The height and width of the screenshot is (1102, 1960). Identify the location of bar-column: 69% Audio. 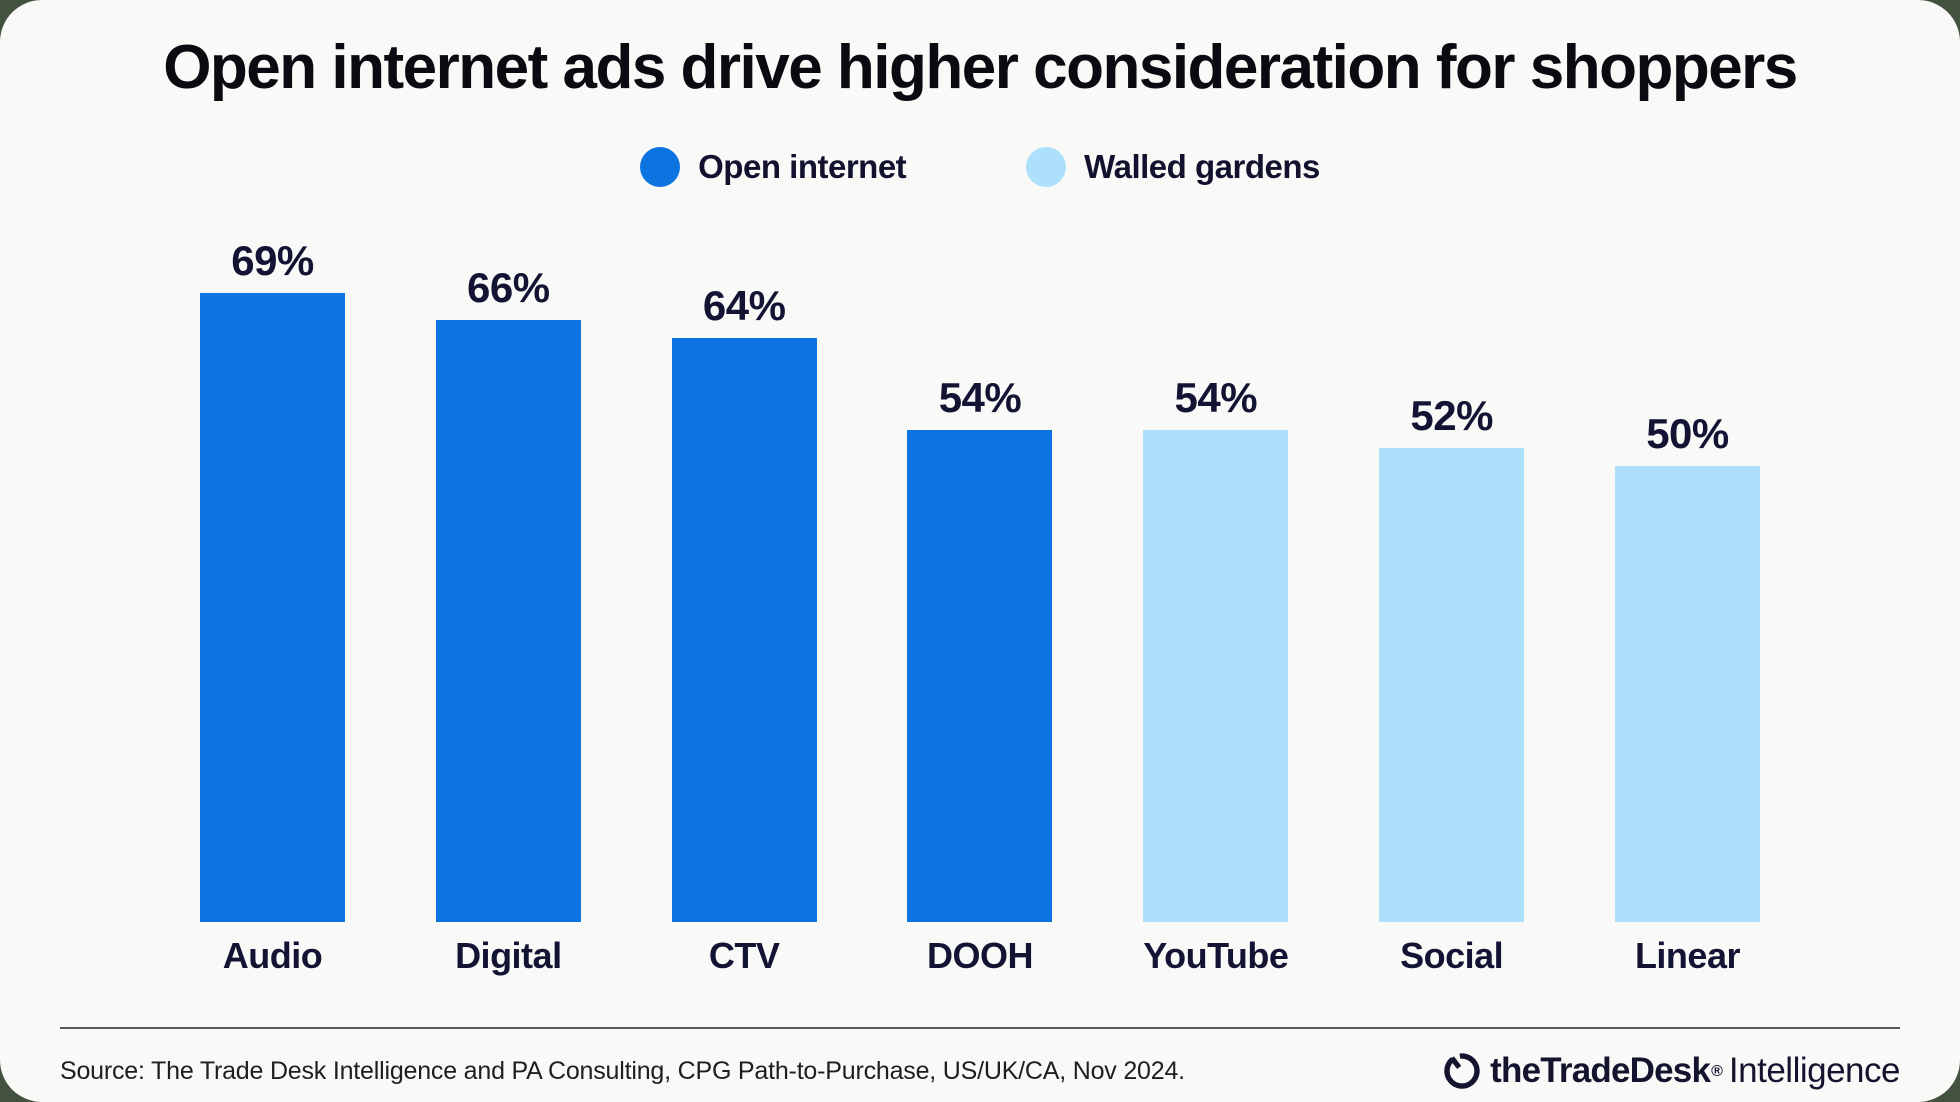
(272, 583).